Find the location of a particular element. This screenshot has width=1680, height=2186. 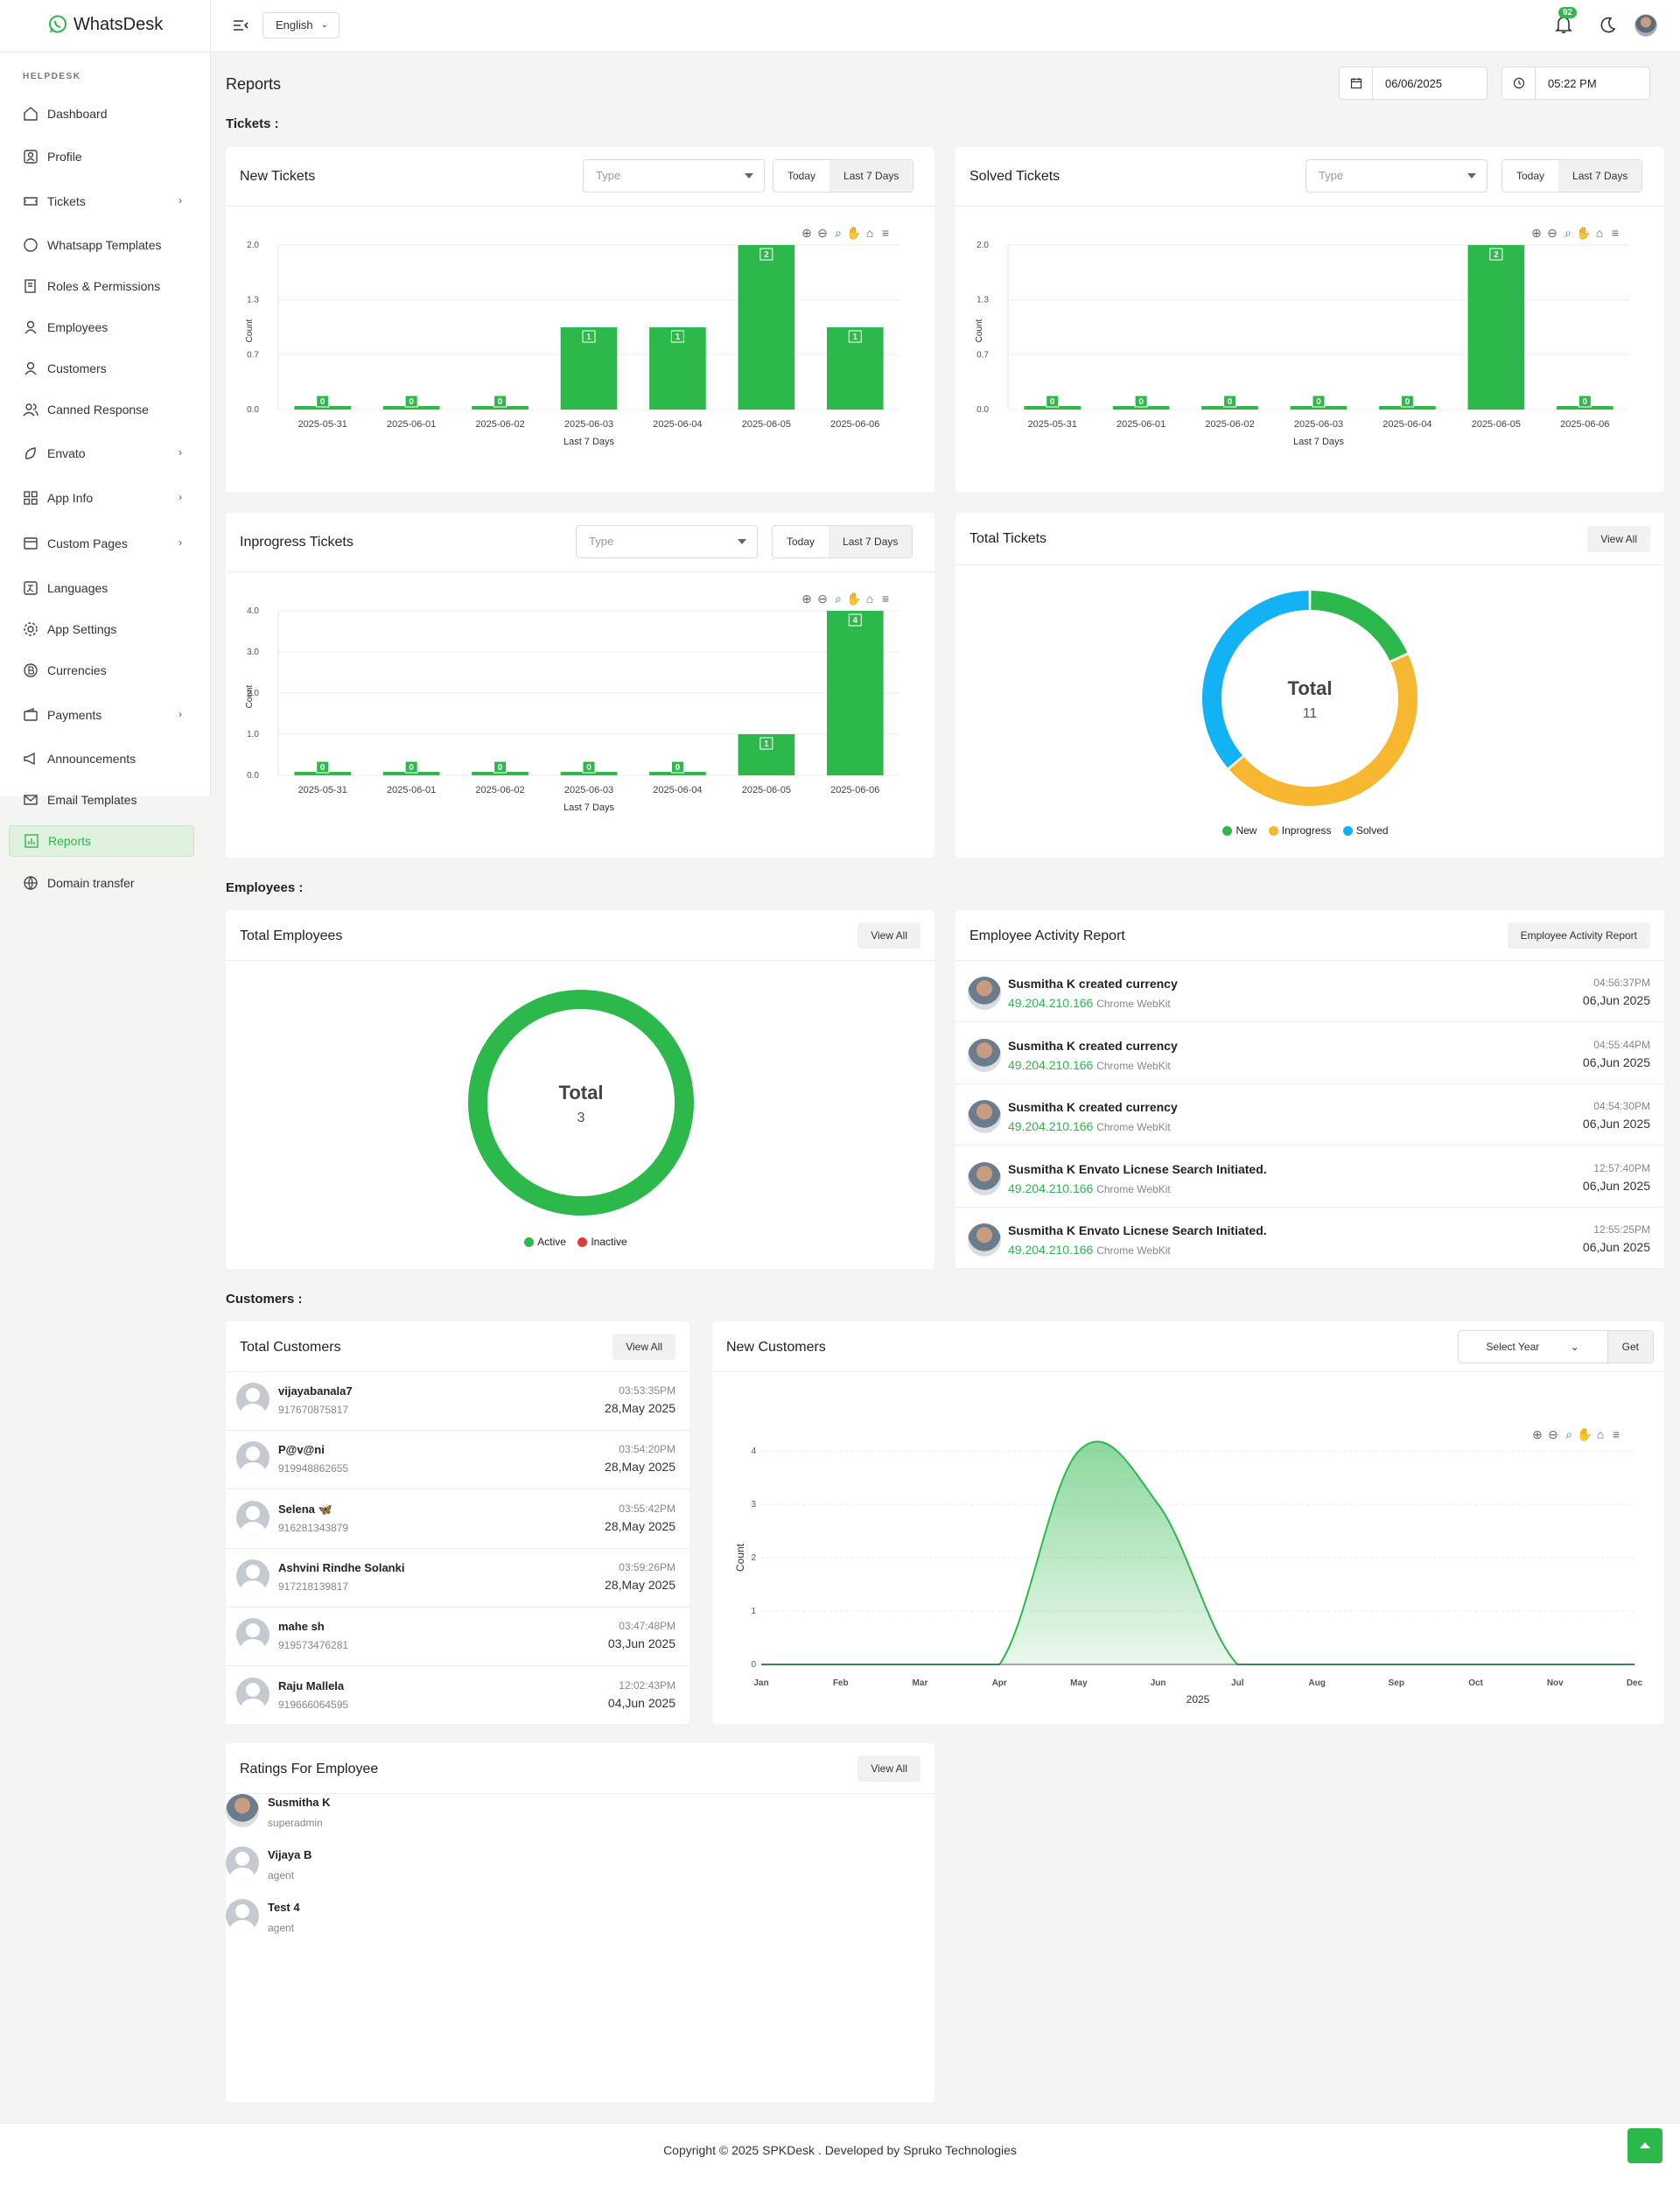

sidebar-item-envato: Envato › is located at coordinates (101, 453).